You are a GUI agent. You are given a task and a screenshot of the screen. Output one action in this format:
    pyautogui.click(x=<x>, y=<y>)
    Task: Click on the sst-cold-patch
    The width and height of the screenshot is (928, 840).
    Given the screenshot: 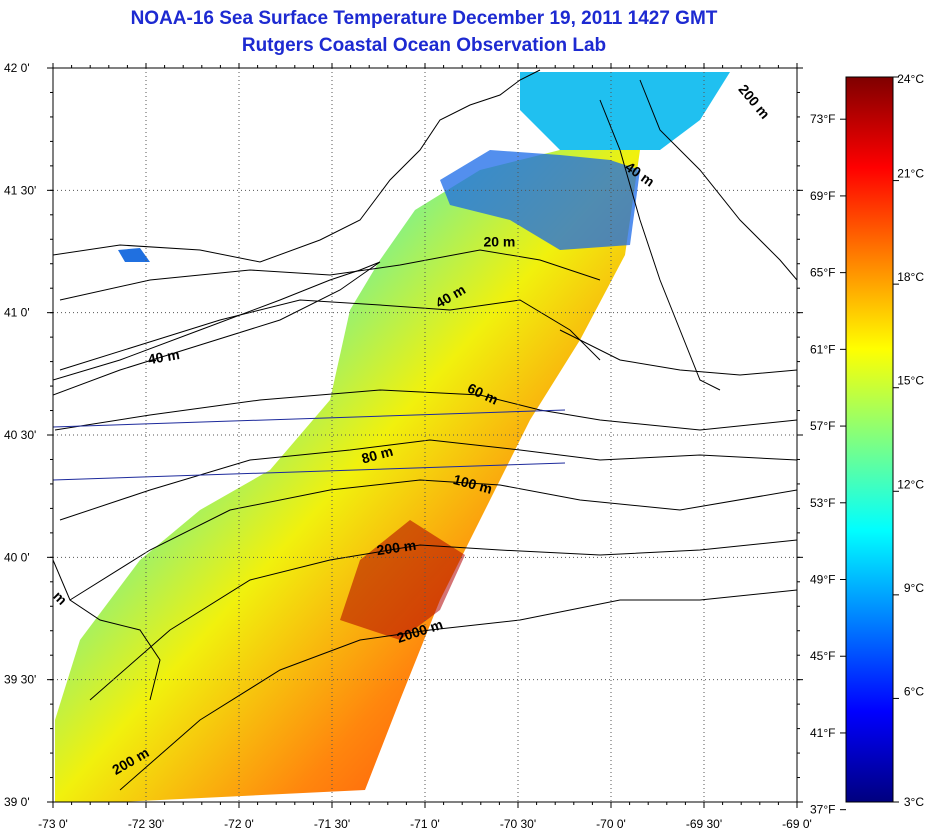 What is the action you would take?
    pyautogui.click(x=540, y=200)
    